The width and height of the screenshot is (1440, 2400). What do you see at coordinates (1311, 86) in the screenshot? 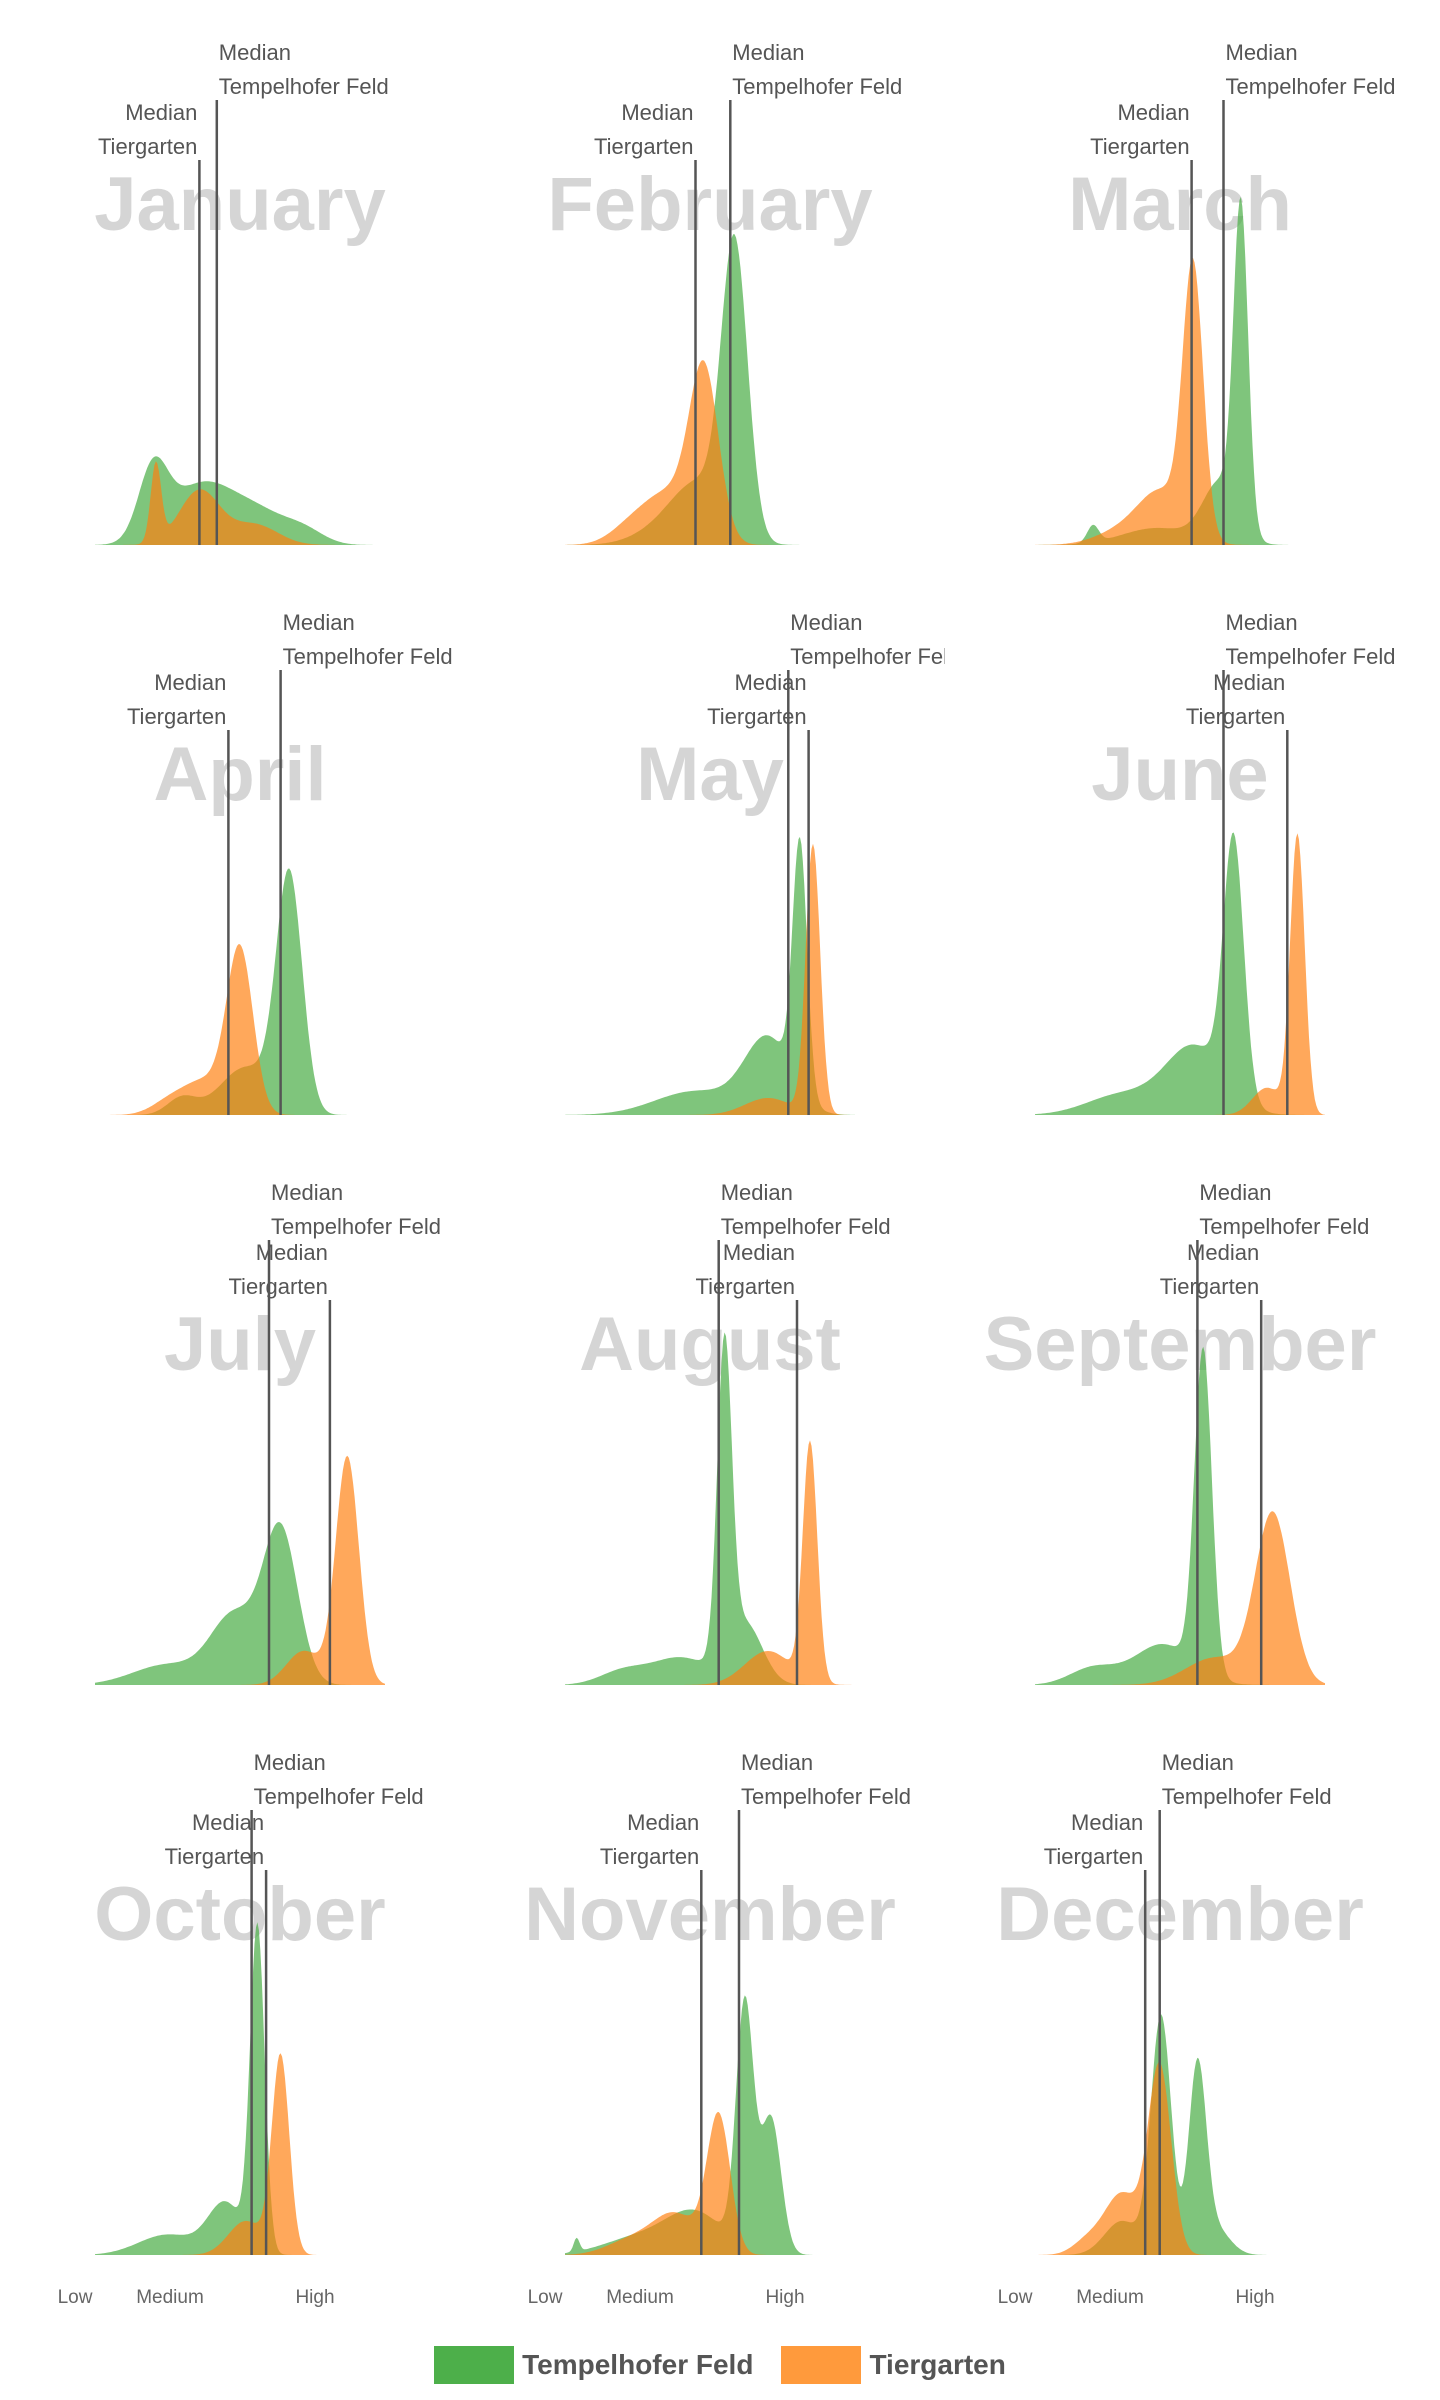
I see `median-label-series-tempelhofer-march: Tempelhofer Feld` at bounding box center [1311, 86].